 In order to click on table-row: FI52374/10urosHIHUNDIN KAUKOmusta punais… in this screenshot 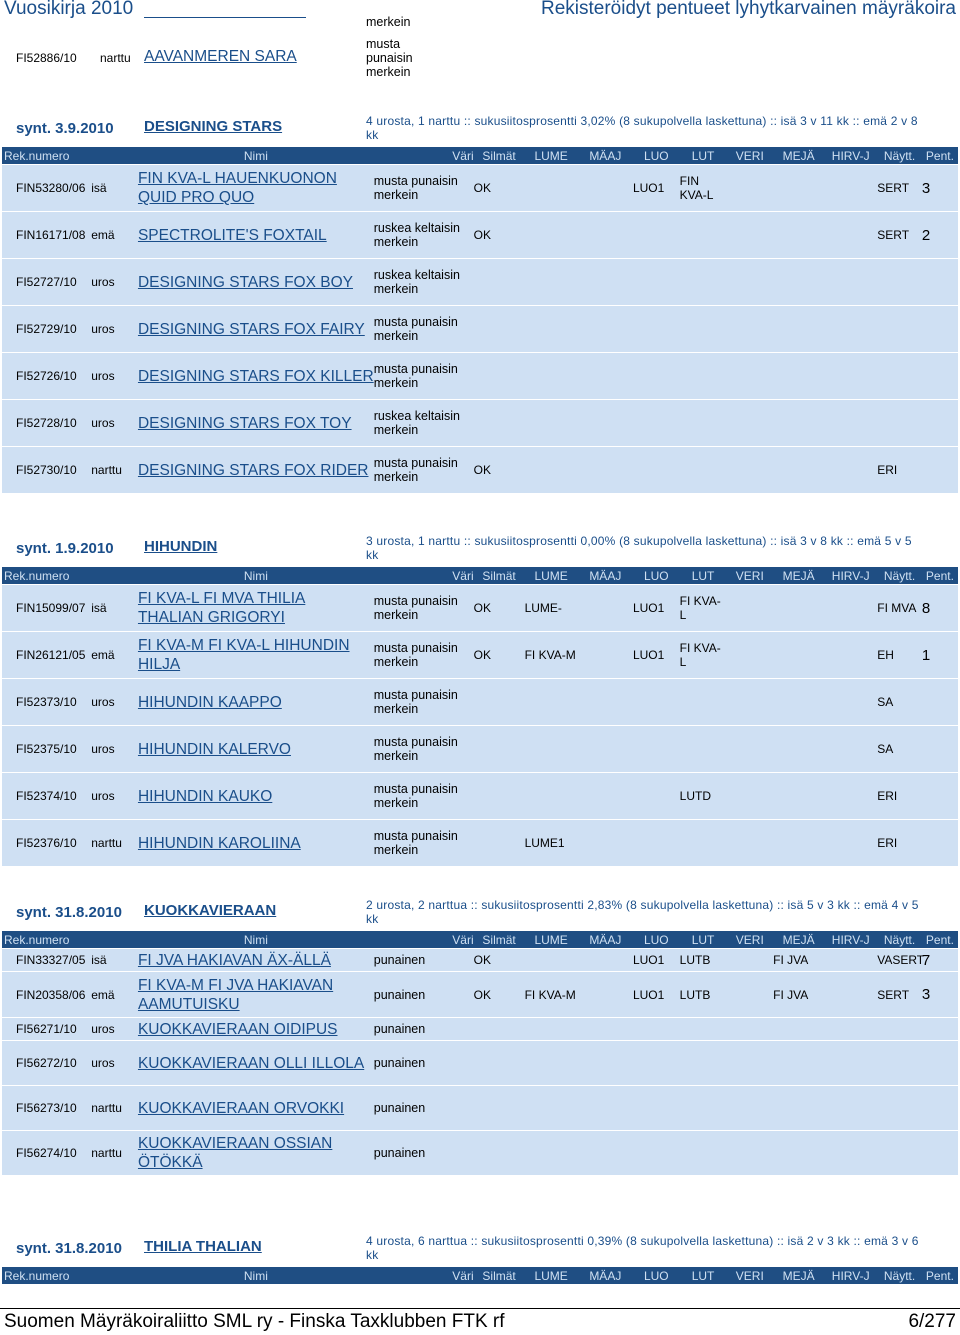, I will do `click(480, 796)`.